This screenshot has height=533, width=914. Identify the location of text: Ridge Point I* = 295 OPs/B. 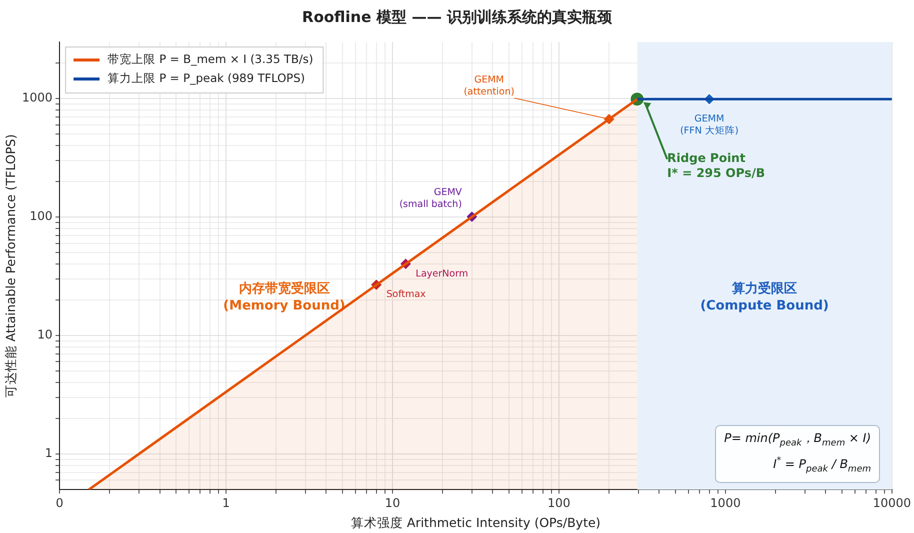
(716, 165).